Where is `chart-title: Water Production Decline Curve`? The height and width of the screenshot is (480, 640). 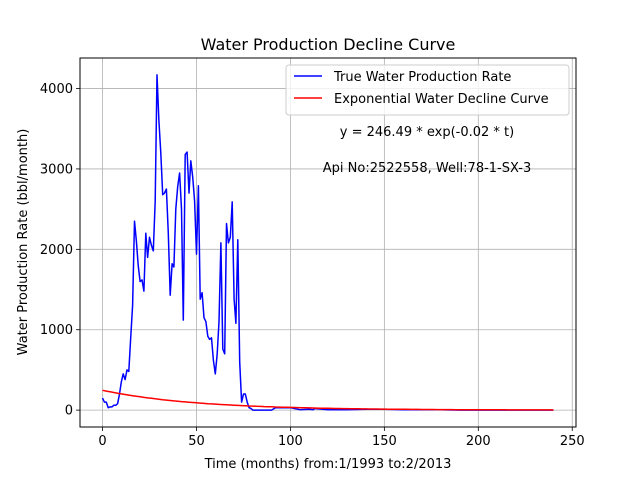
chart-title: Water Production Decline Curve is located at coordinates (328, 44).